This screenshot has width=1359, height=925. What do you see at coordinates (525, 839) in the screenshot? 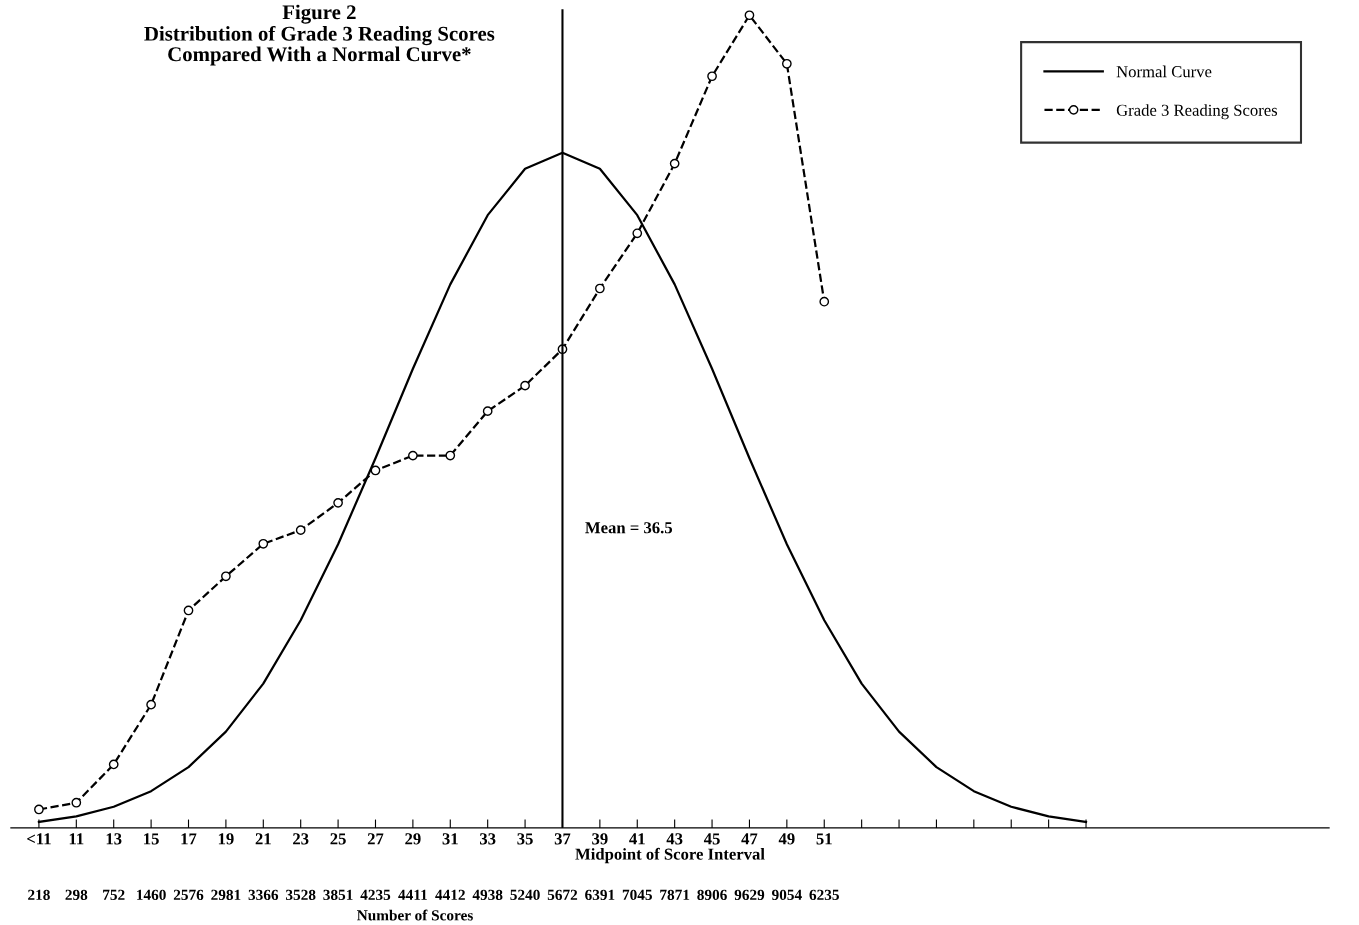
I see `x-tick-label: 35` at bounding box center [525, 839].